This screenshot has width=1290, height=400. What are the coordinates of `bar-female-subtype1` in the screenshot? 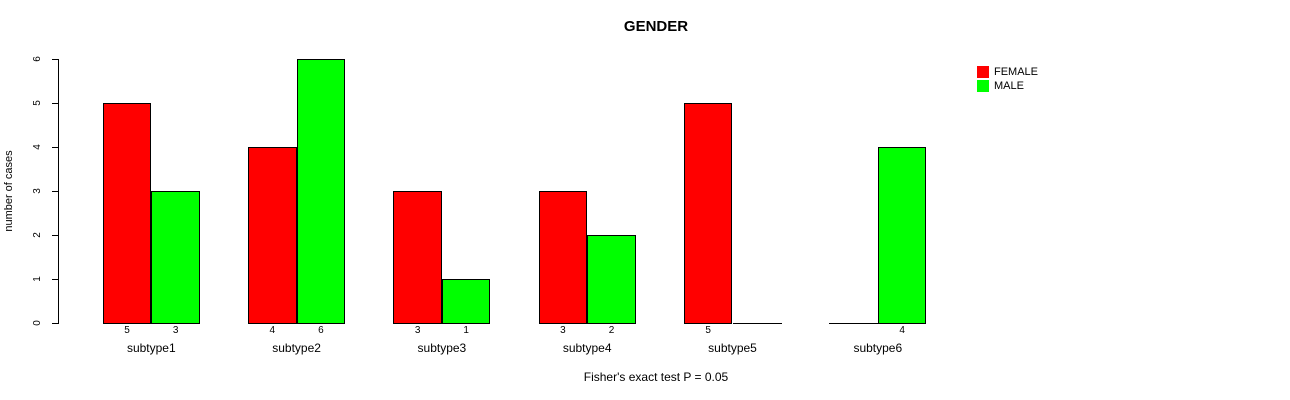 It's located at (127, 213).